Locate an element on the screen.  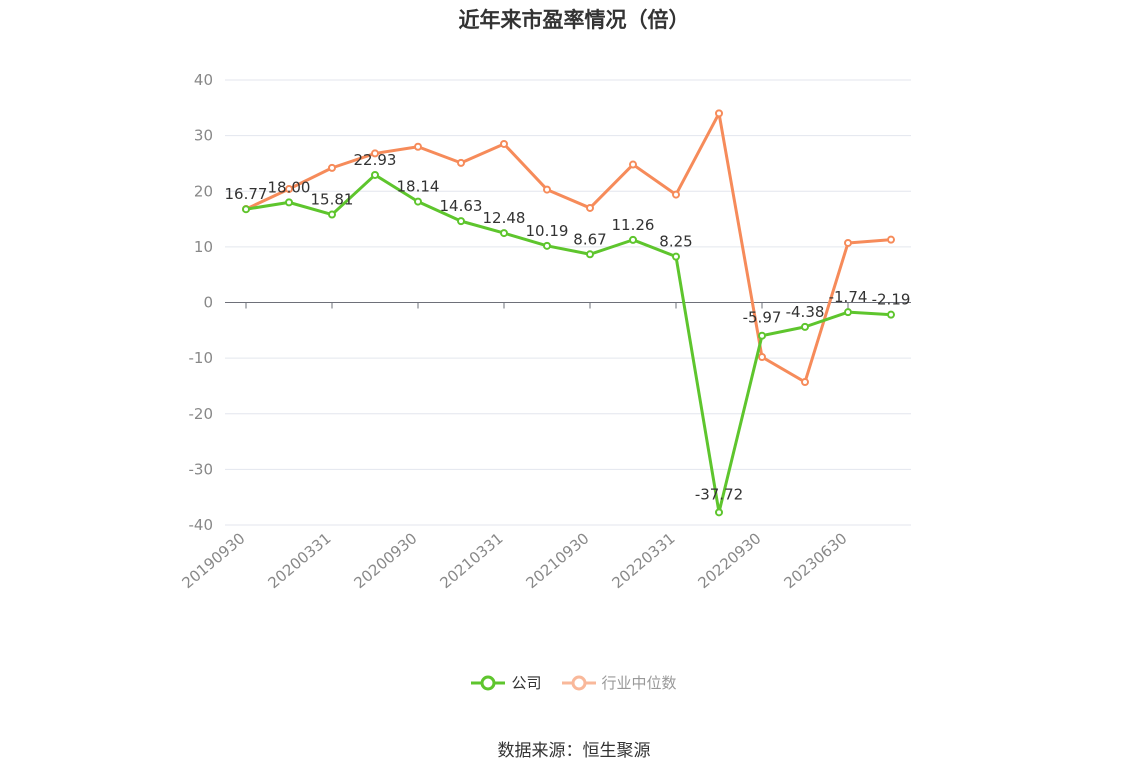
x-tick-label: 20230630 is located at coordinates (816, 560).